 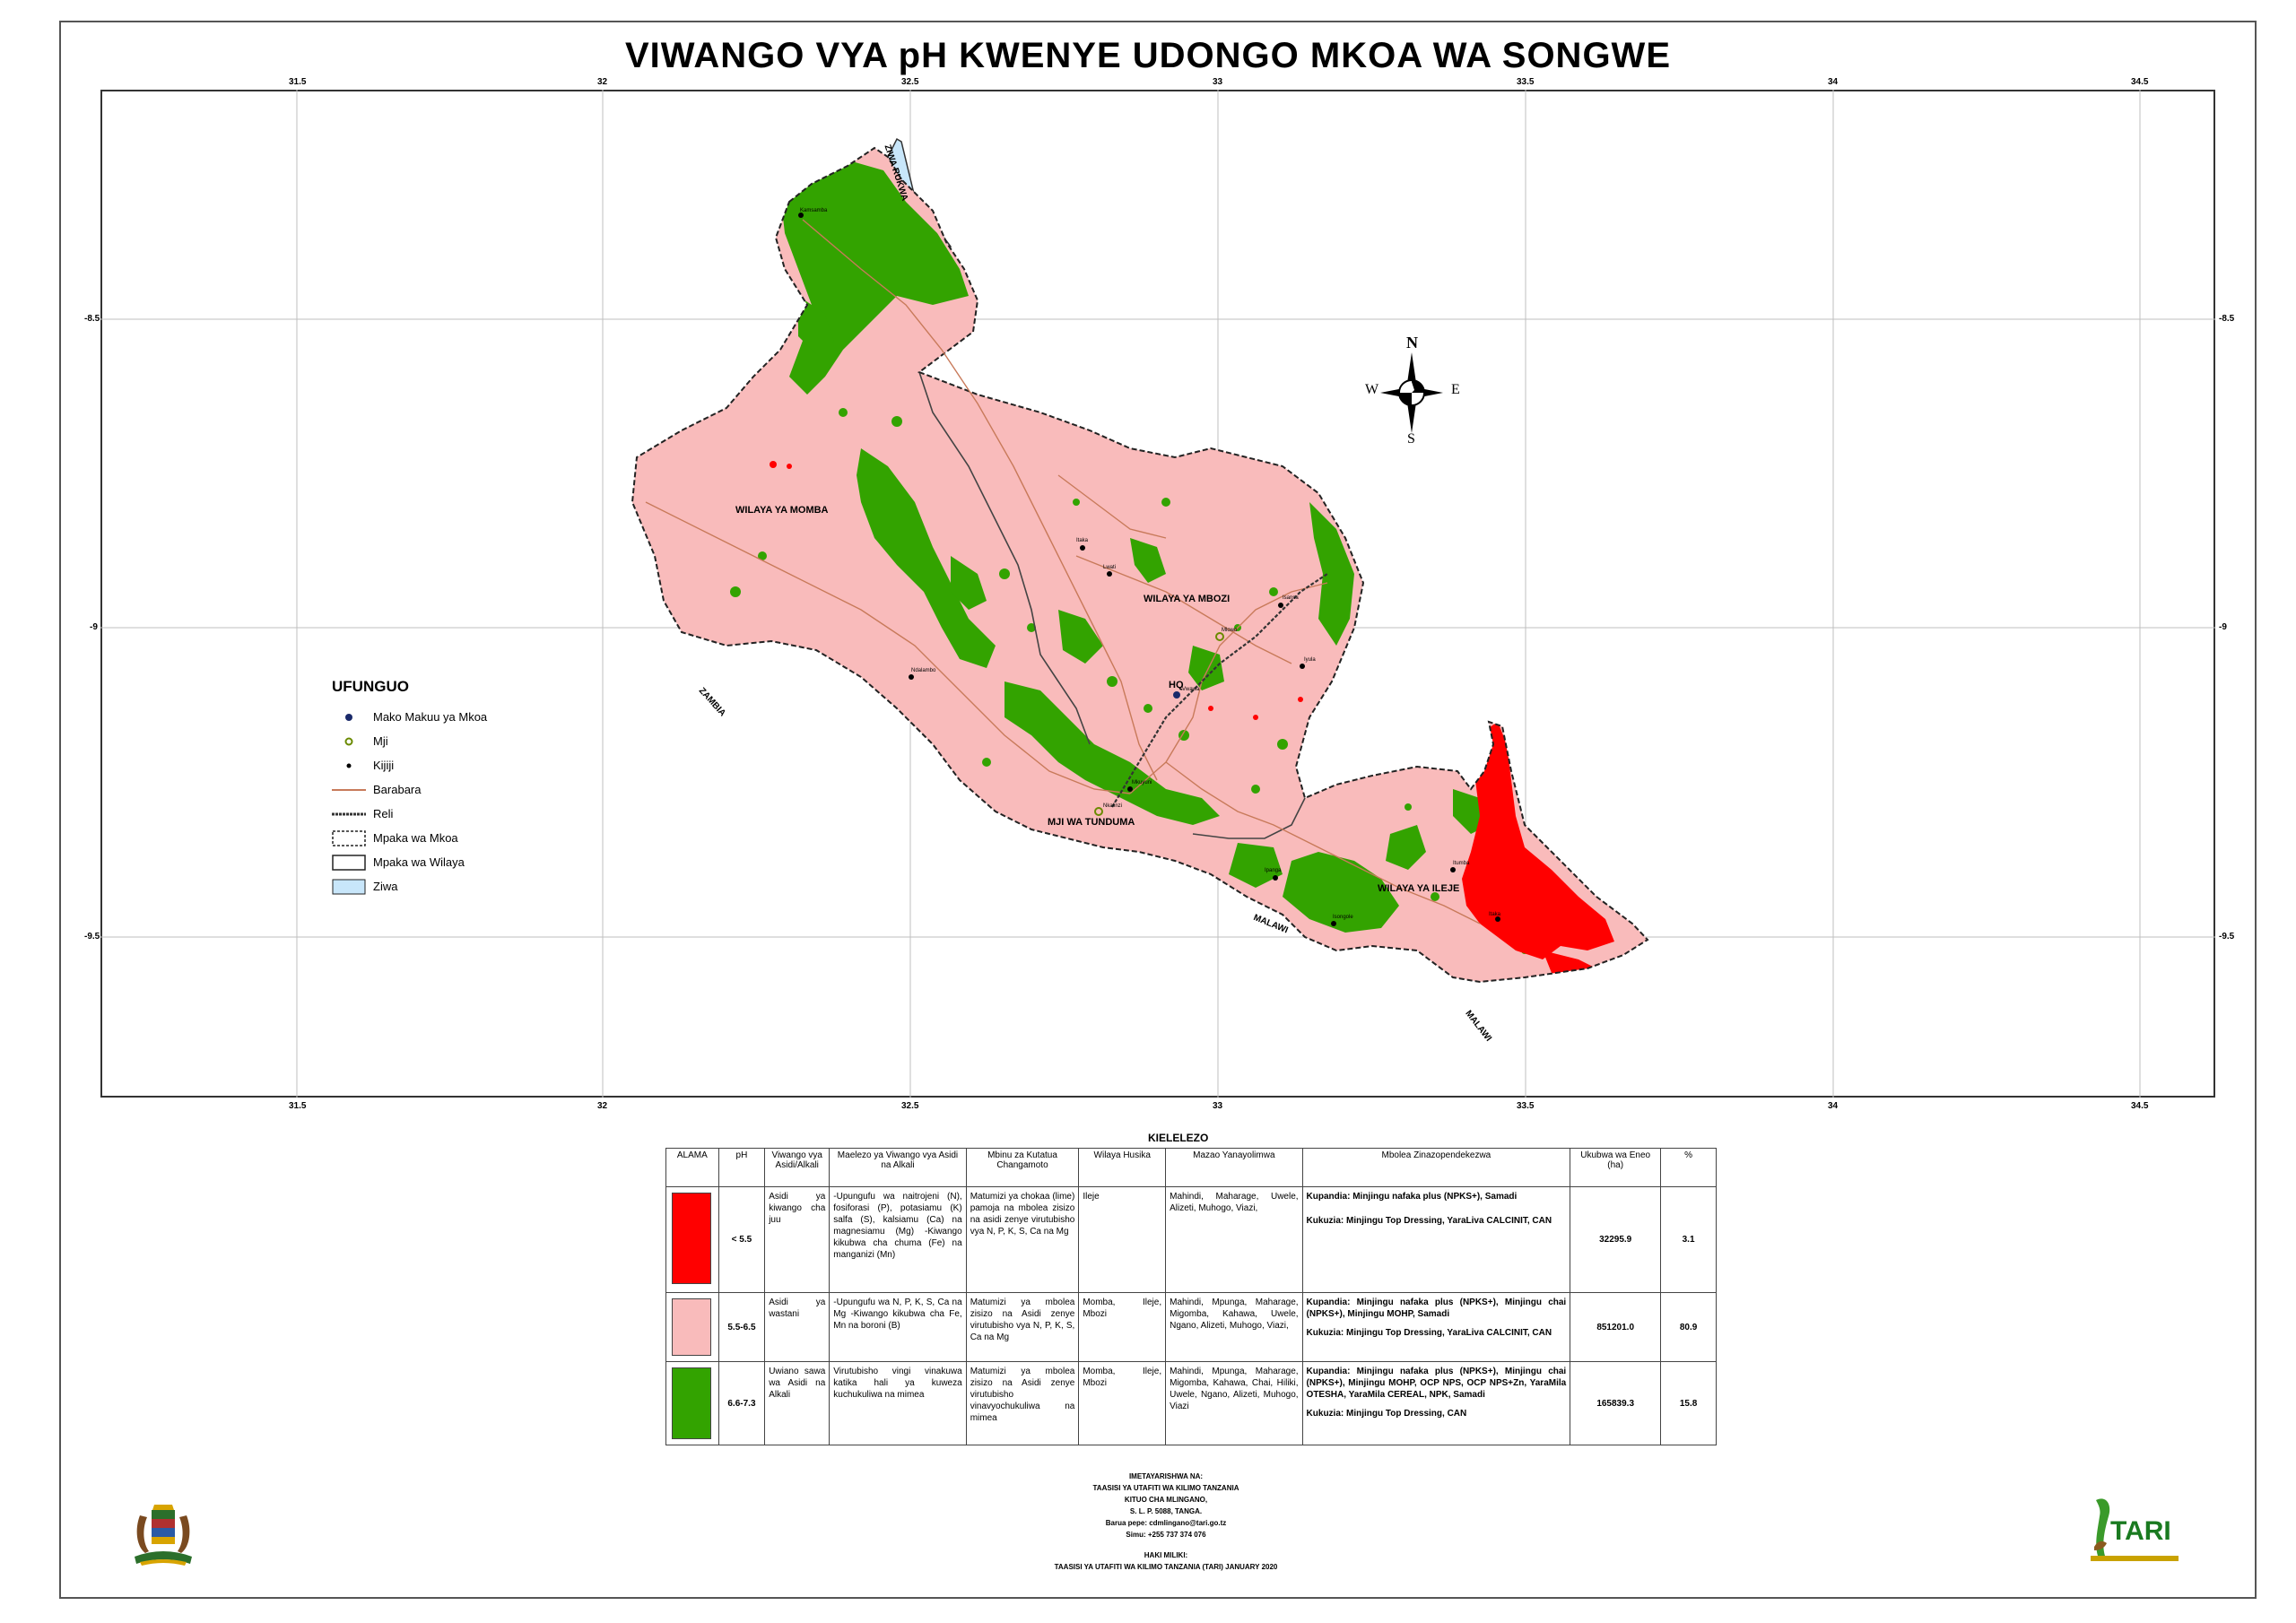 What do you see at coordinates (742, 1167) in the screenshot?
I see `table-header: pH` at bounding box center [742, 1167].